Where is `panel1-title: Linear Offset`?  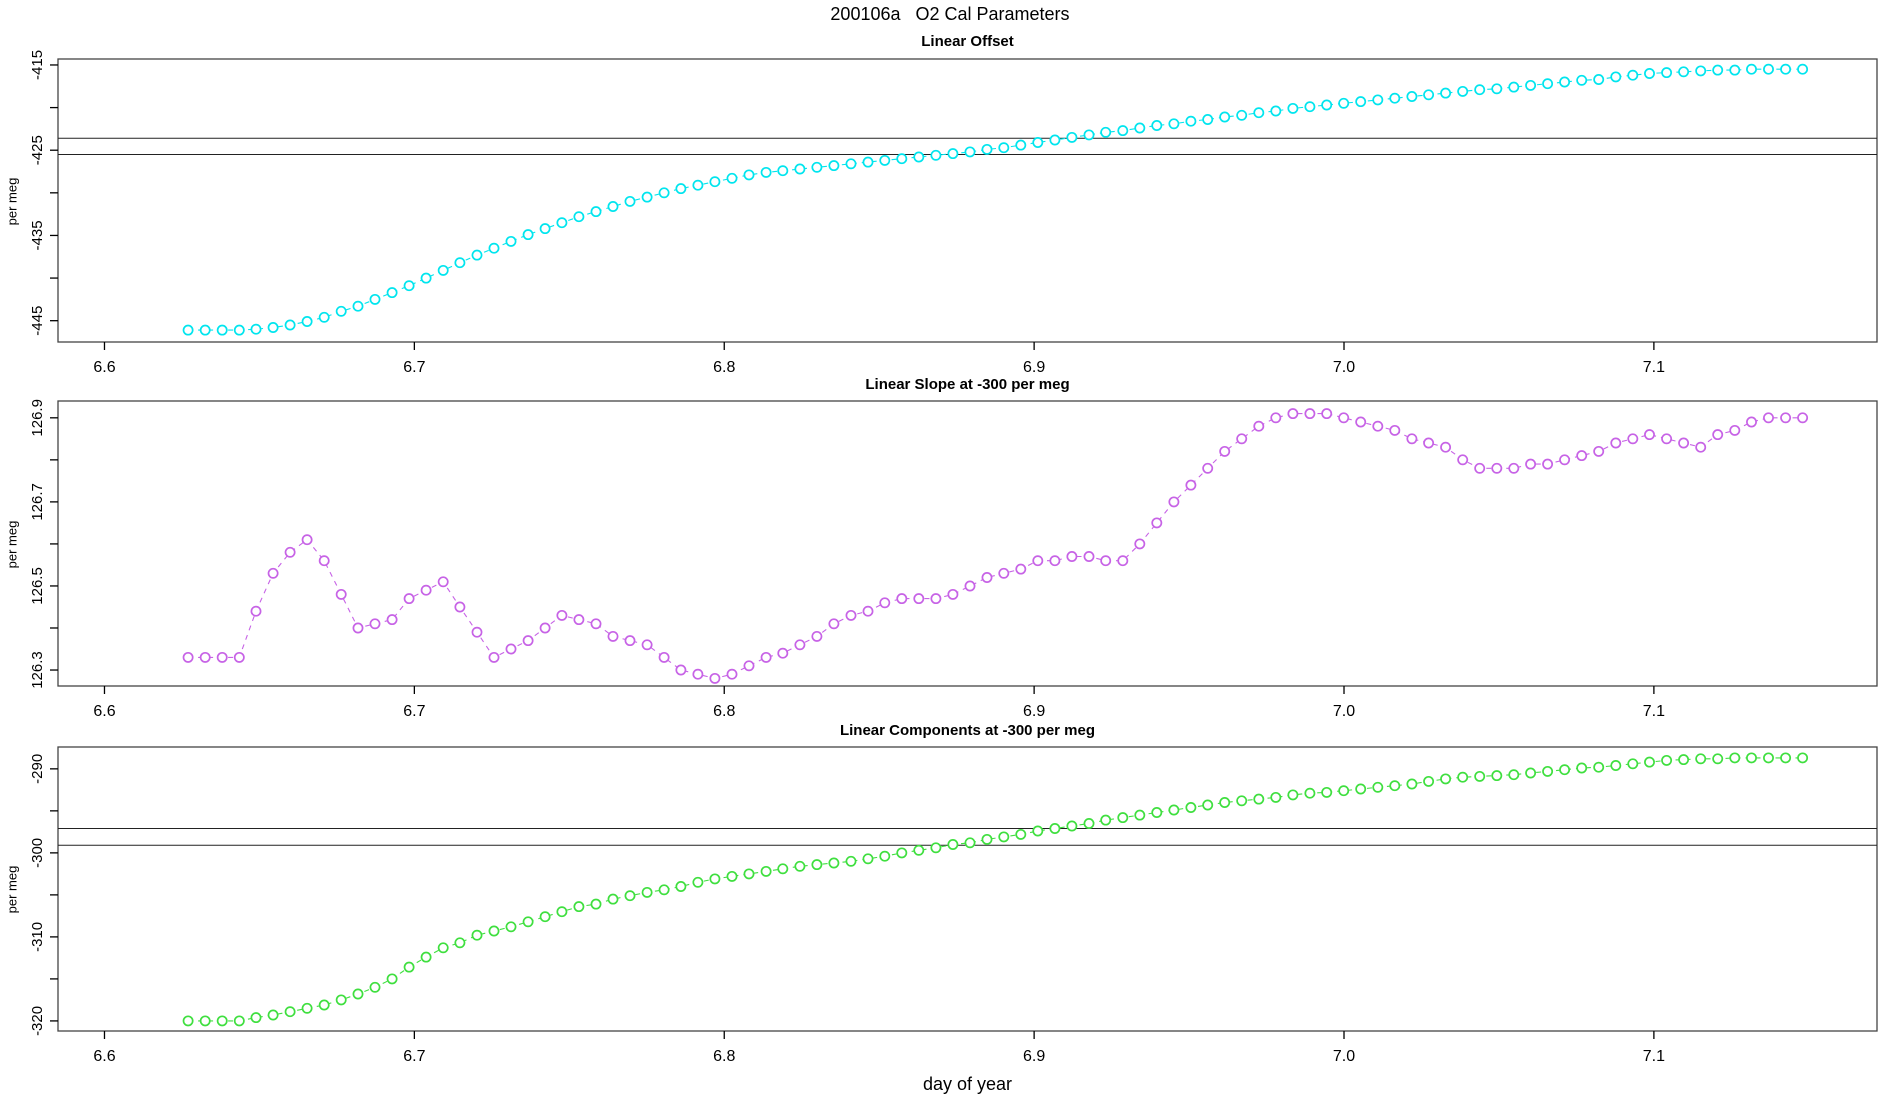 panel1-title: Linear Offset is located at coordinates (967, 41).